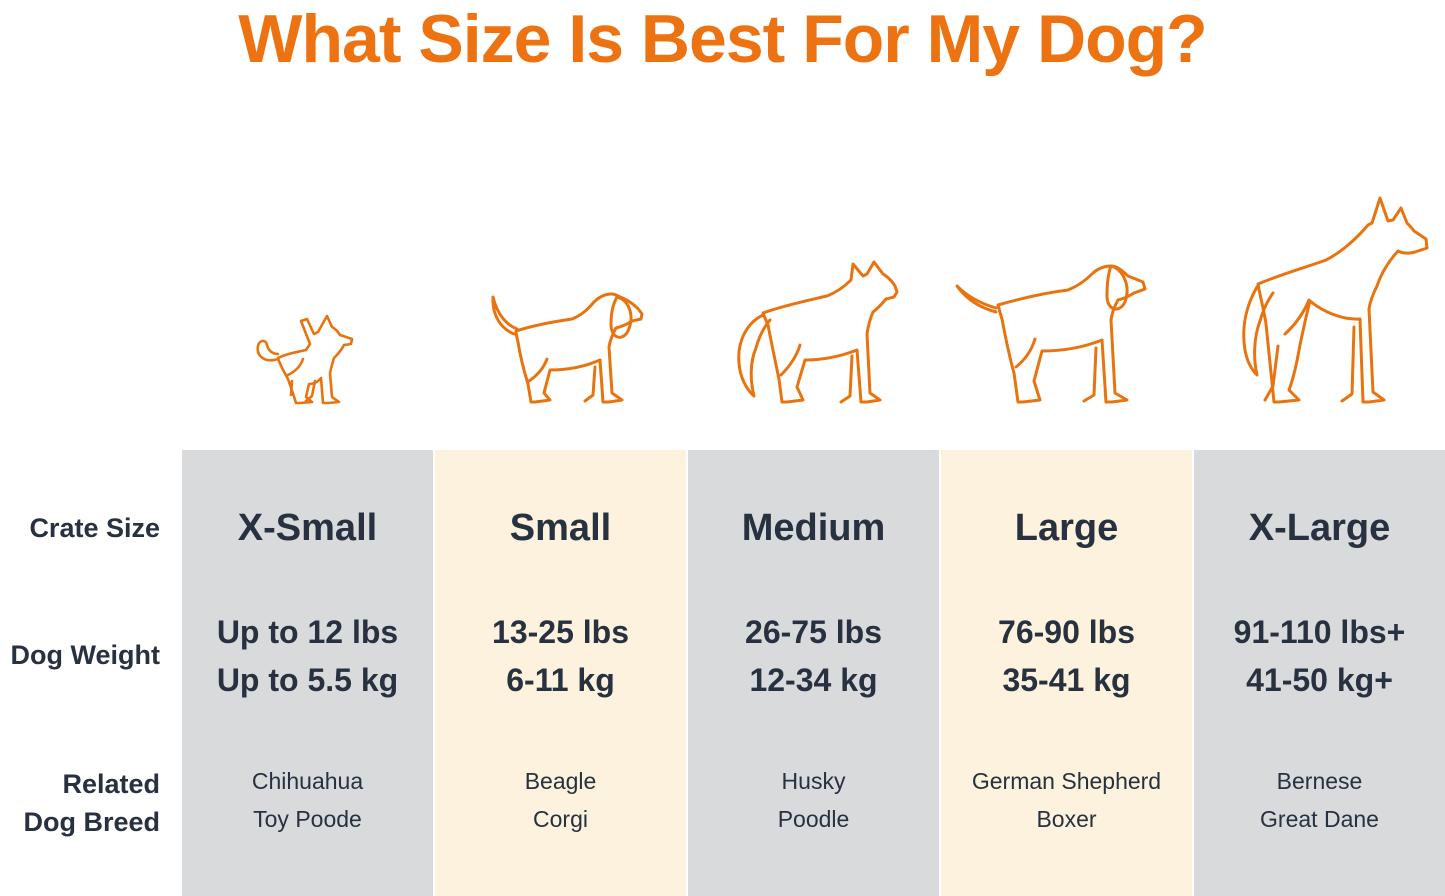 The width and height of the screenshot is (1445, 896). Describe the element at coordinates (813, 819) in the screenshot. I see `breed-line: Poodle` at that location.